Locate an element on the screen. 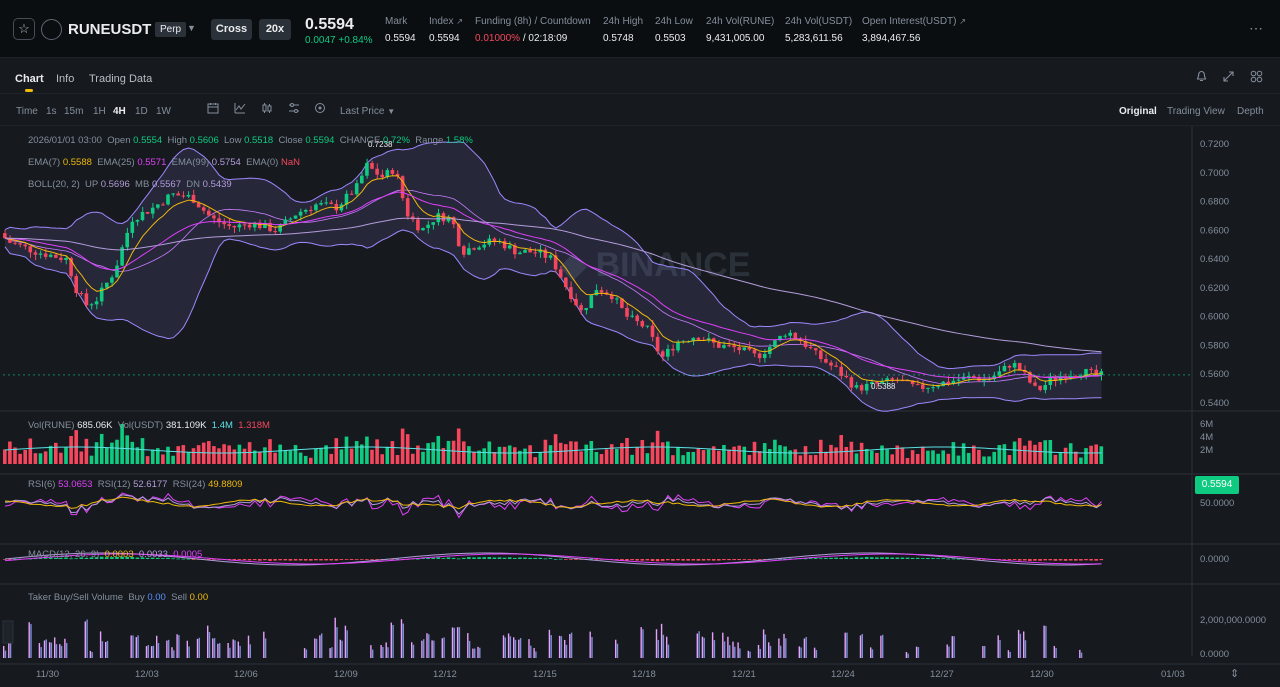  more-icon: ⋯ is located at coordinates (1256, 28).